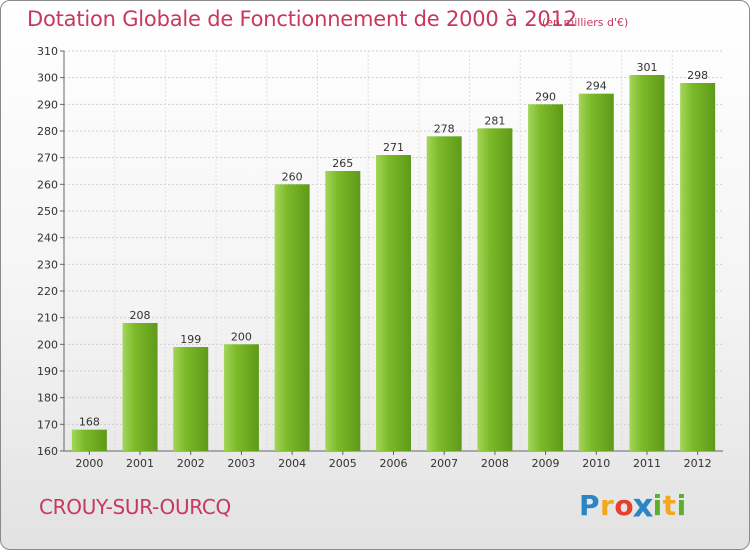 The width and height of the screenshot is (750, 550). Describe the element at coordinates (646, 67) in the screenshot. I see `bar-value-label: 301` at that location.